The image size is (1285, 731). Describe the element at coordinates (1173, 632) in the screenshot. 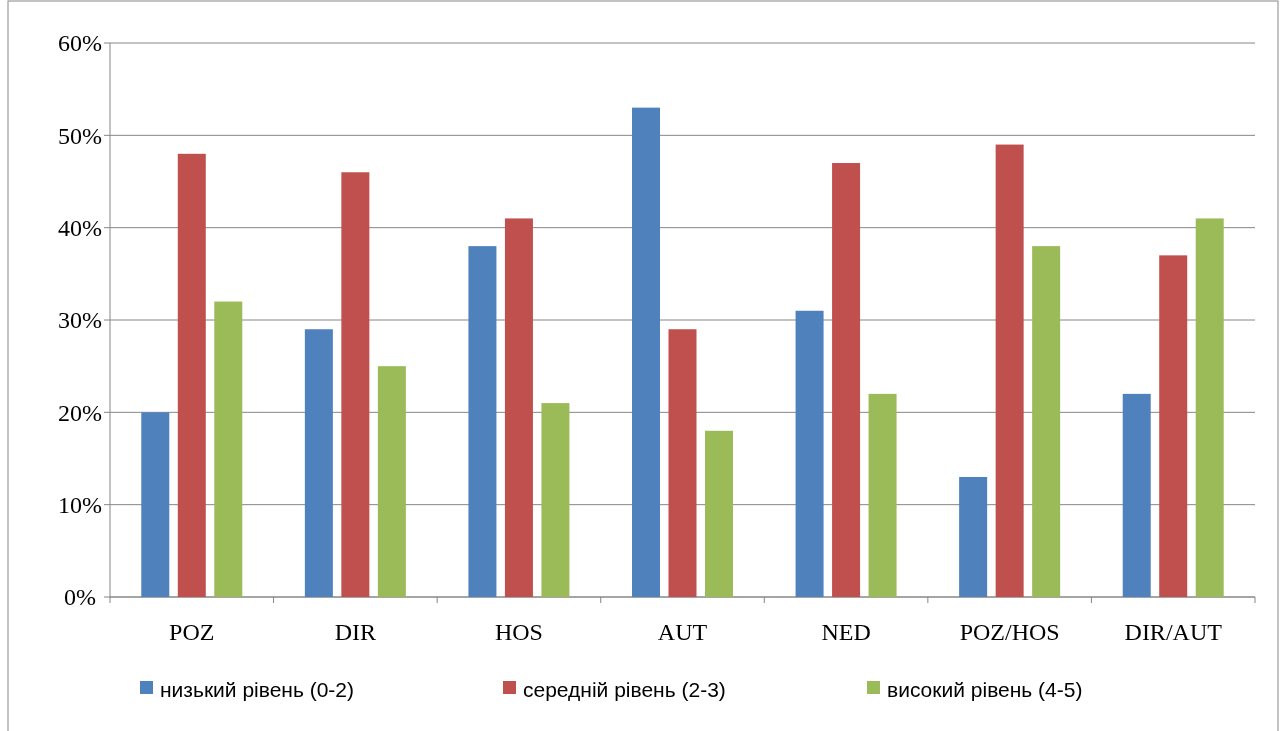

I see `x-tick-label: DIR/AUT` at that location.